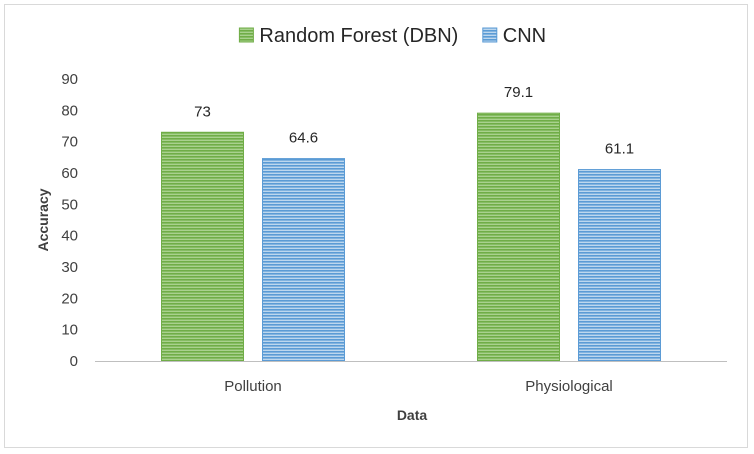  What do you see at coordinates (69, 110) in the screenshot?
I see `y-tick-label: 80` at bounding box center [69, 110].